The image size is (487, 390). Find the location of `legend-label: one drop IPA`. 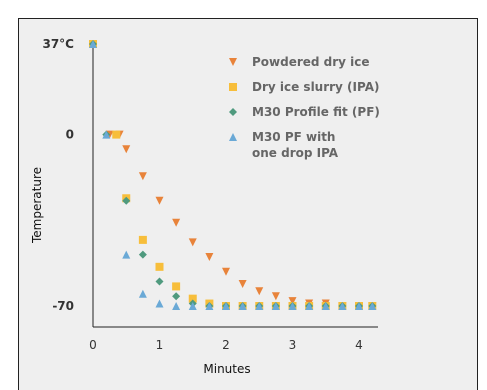

legend-label: one drop IPA is located at coordinates (295, 153).